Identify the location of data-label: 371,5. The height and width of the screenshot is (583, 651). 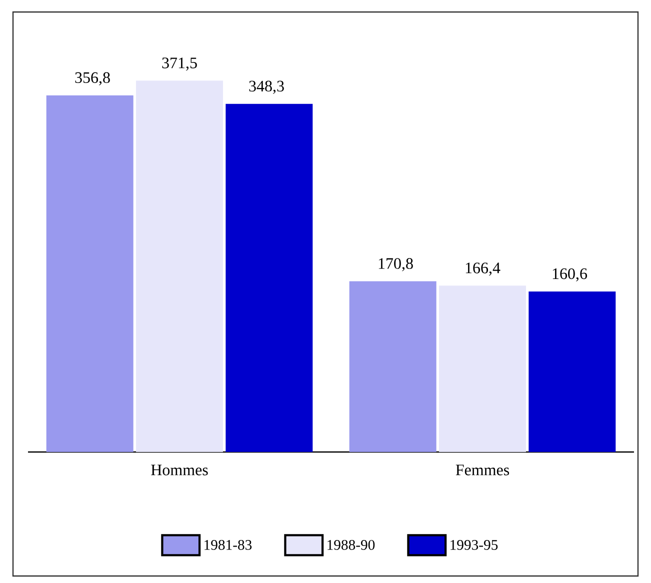
(179, 64).